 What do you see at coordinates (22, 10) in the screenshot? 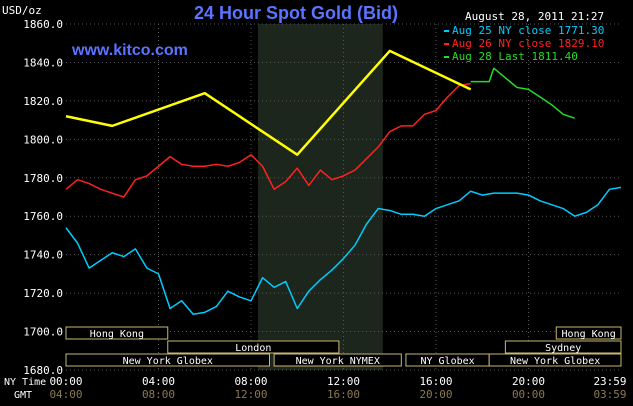
I see `y-unit-label: USD/oz` at bounding box center [22, 10].